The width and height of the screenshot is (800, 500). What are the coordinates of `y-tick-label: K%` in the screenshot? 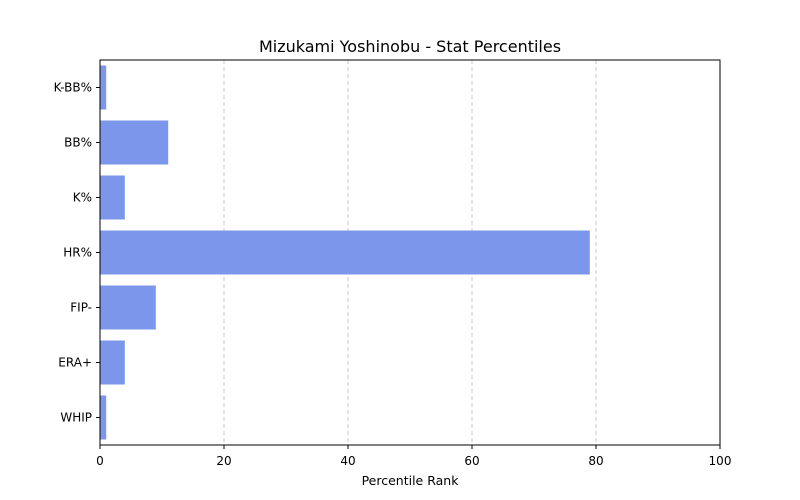 It's located at (82, 198).